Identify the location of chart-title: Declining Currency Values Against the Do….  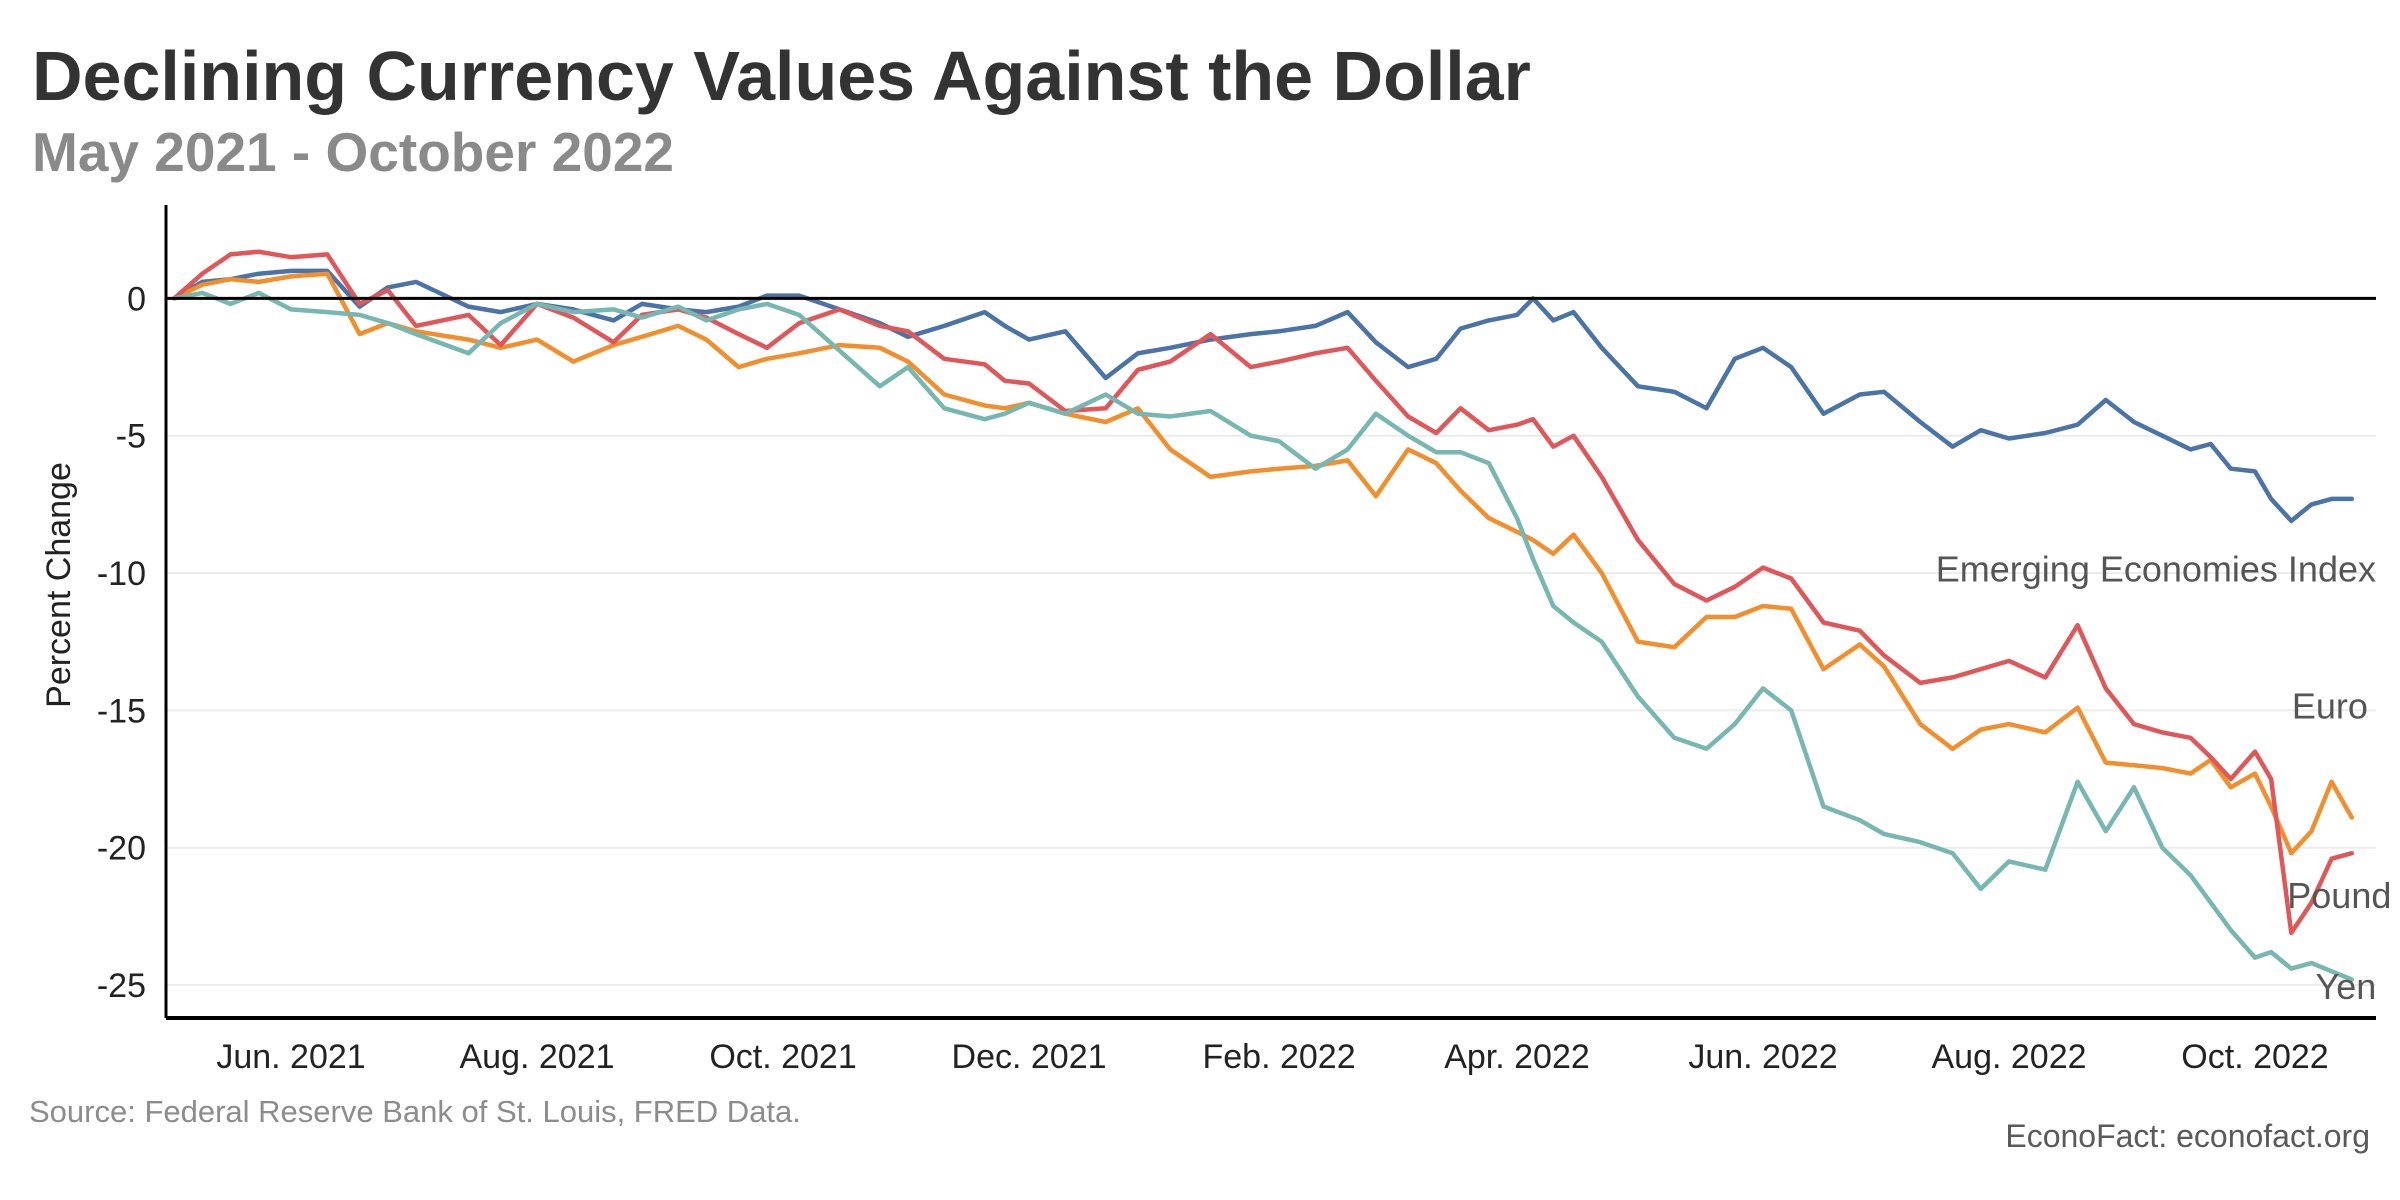
(781, 76).